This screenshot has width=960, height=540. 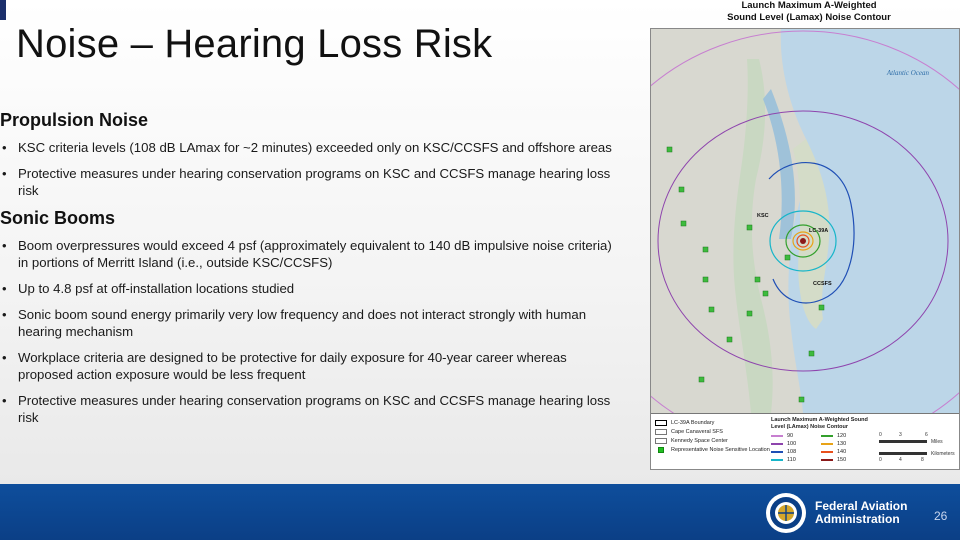 I want to click on legend-label: 150, so click(x=842, y=459).